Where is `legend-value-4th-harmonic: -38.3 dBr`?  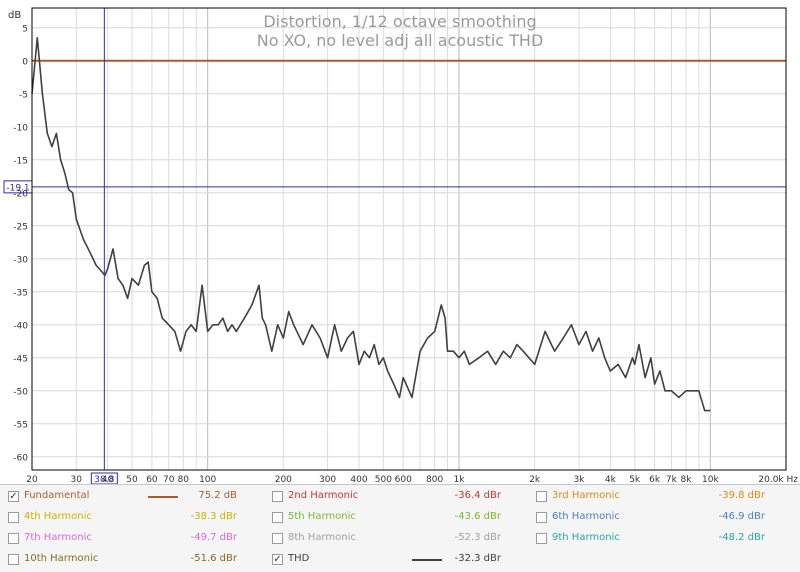 legend-value-4th-harmonic: -38.3 dBr is located at coordinates (213, 516).